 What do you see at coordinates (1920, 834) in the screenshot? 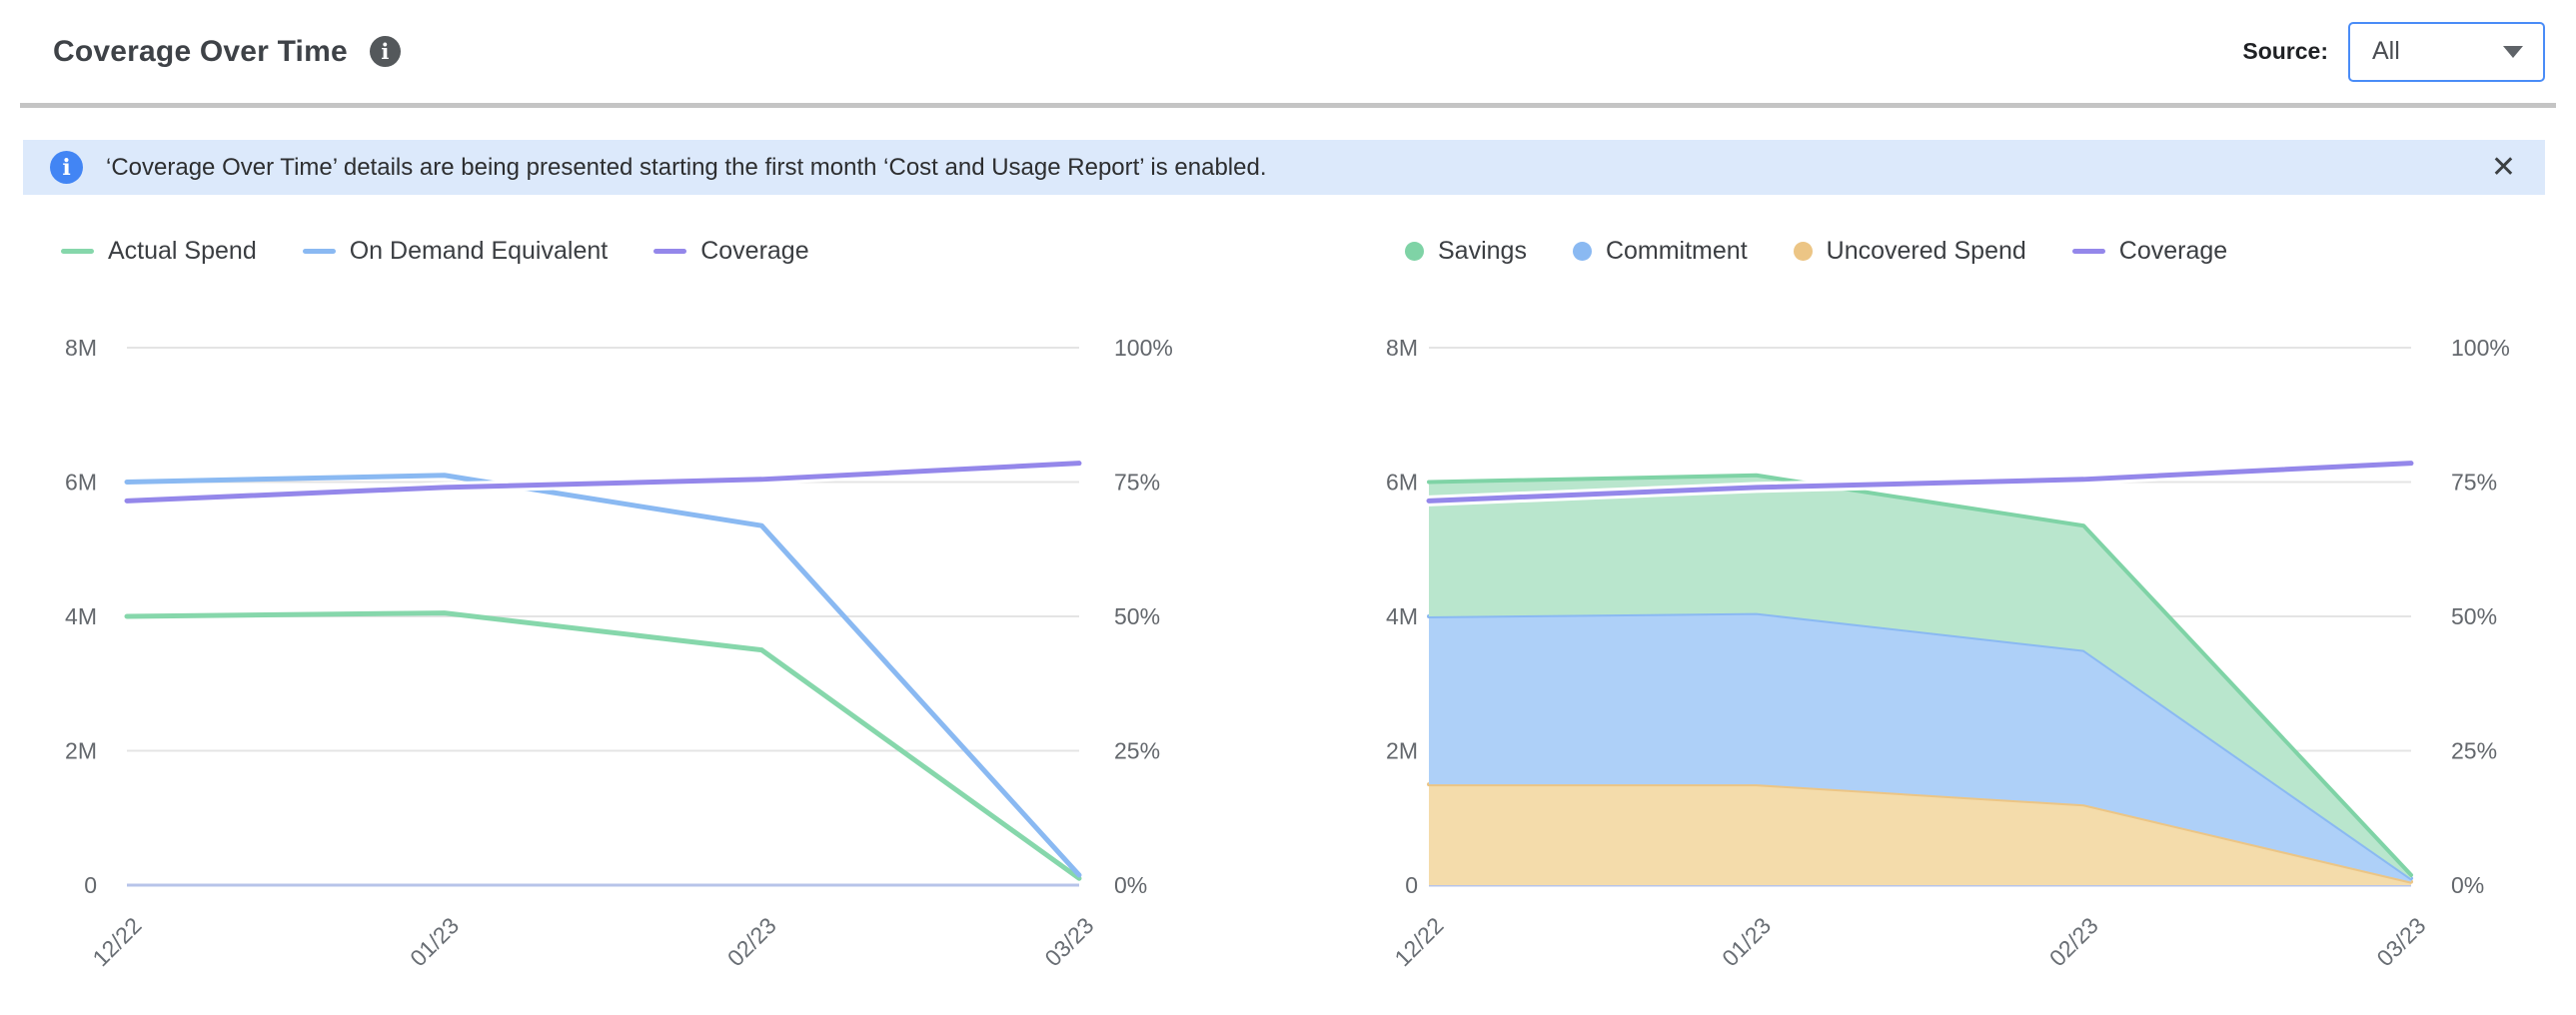
I see `uncovered-spend-area` at bounding box center [1920, 834].